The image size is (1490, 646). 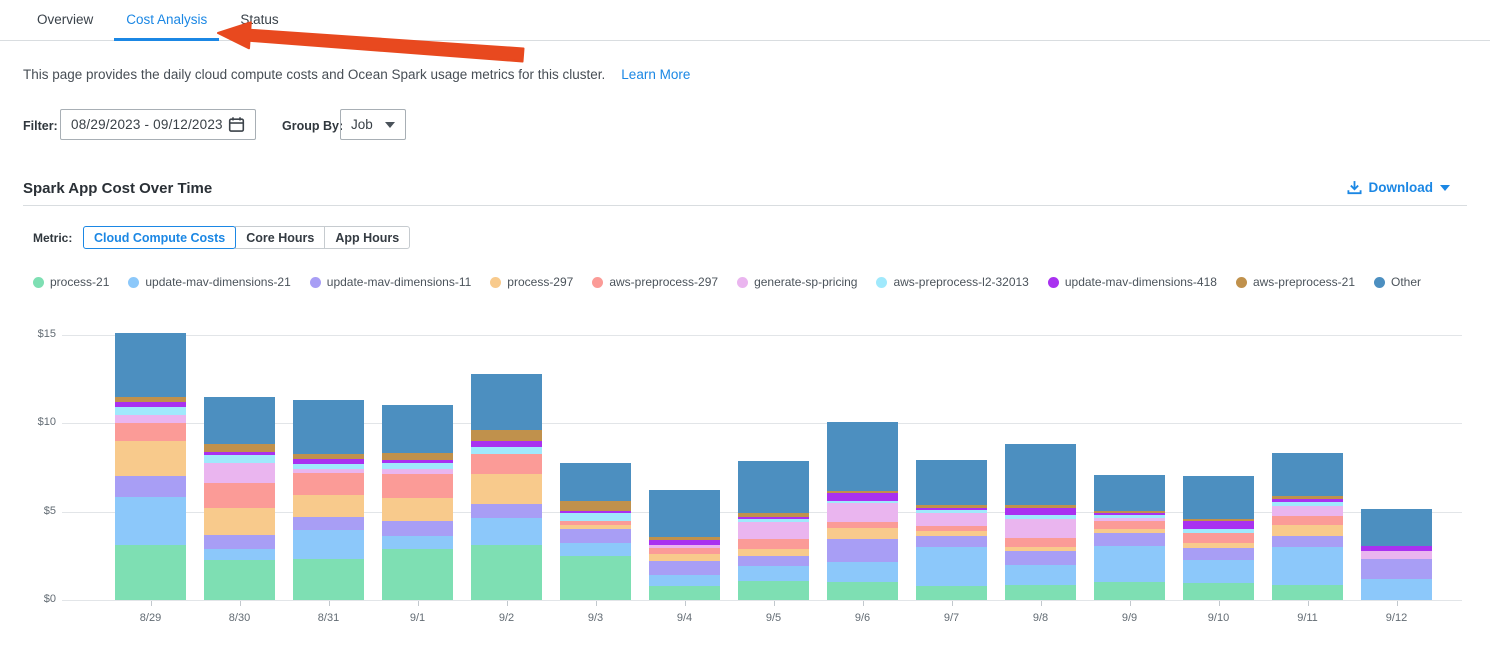 What do you see at coordinates (167, 20) in the screenshot?
I see `tab-cost-analysis: Cost Analysis` at bounding box center [167, 20].